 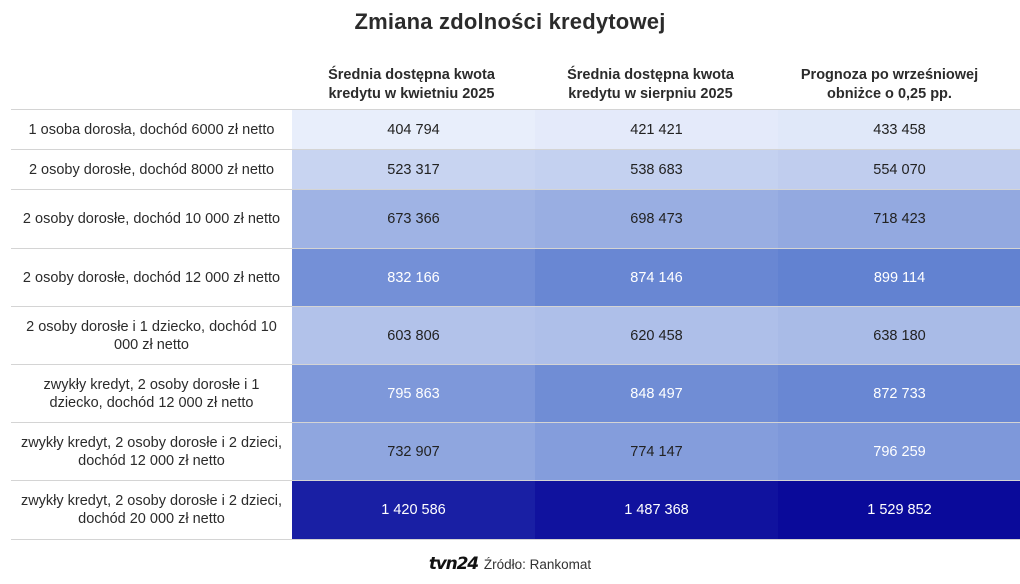 I want to click on value-cell: 698 473, so click(x=656, y=219).